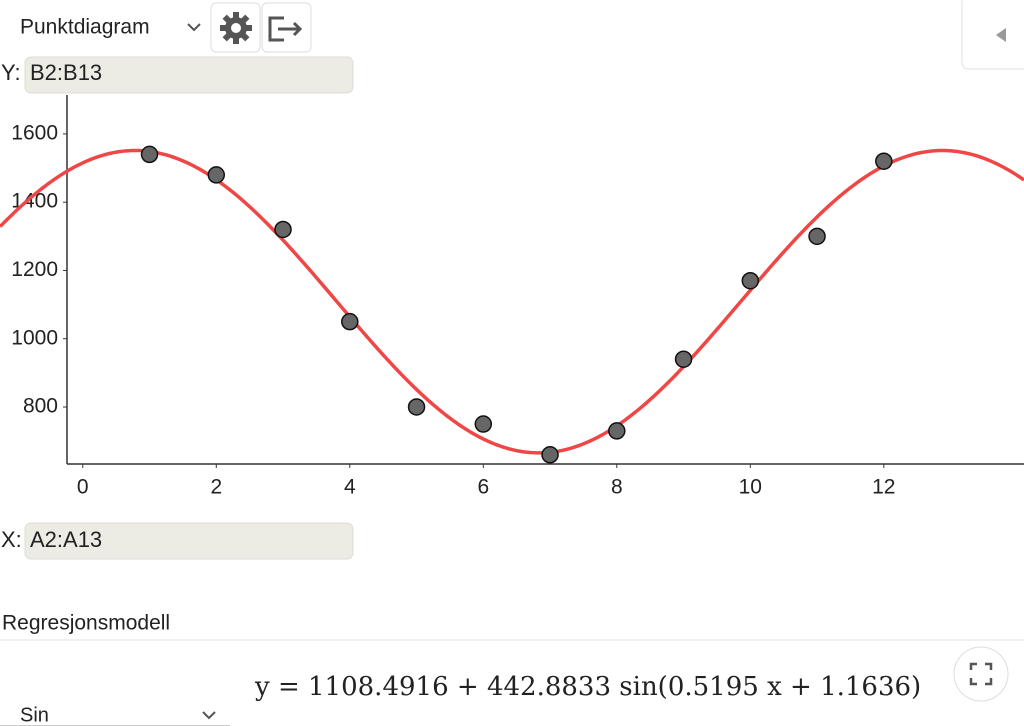  I want to click on collapse-arrow, so click(1001, 35).